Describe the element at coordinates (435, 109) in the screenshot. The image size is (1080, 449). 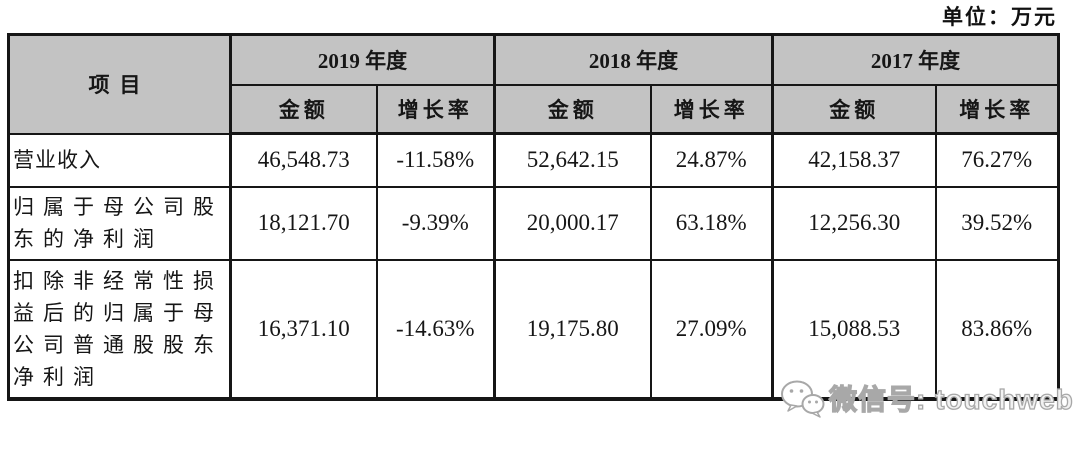
I see `column-header-growth-2019: 增长率` at that location.